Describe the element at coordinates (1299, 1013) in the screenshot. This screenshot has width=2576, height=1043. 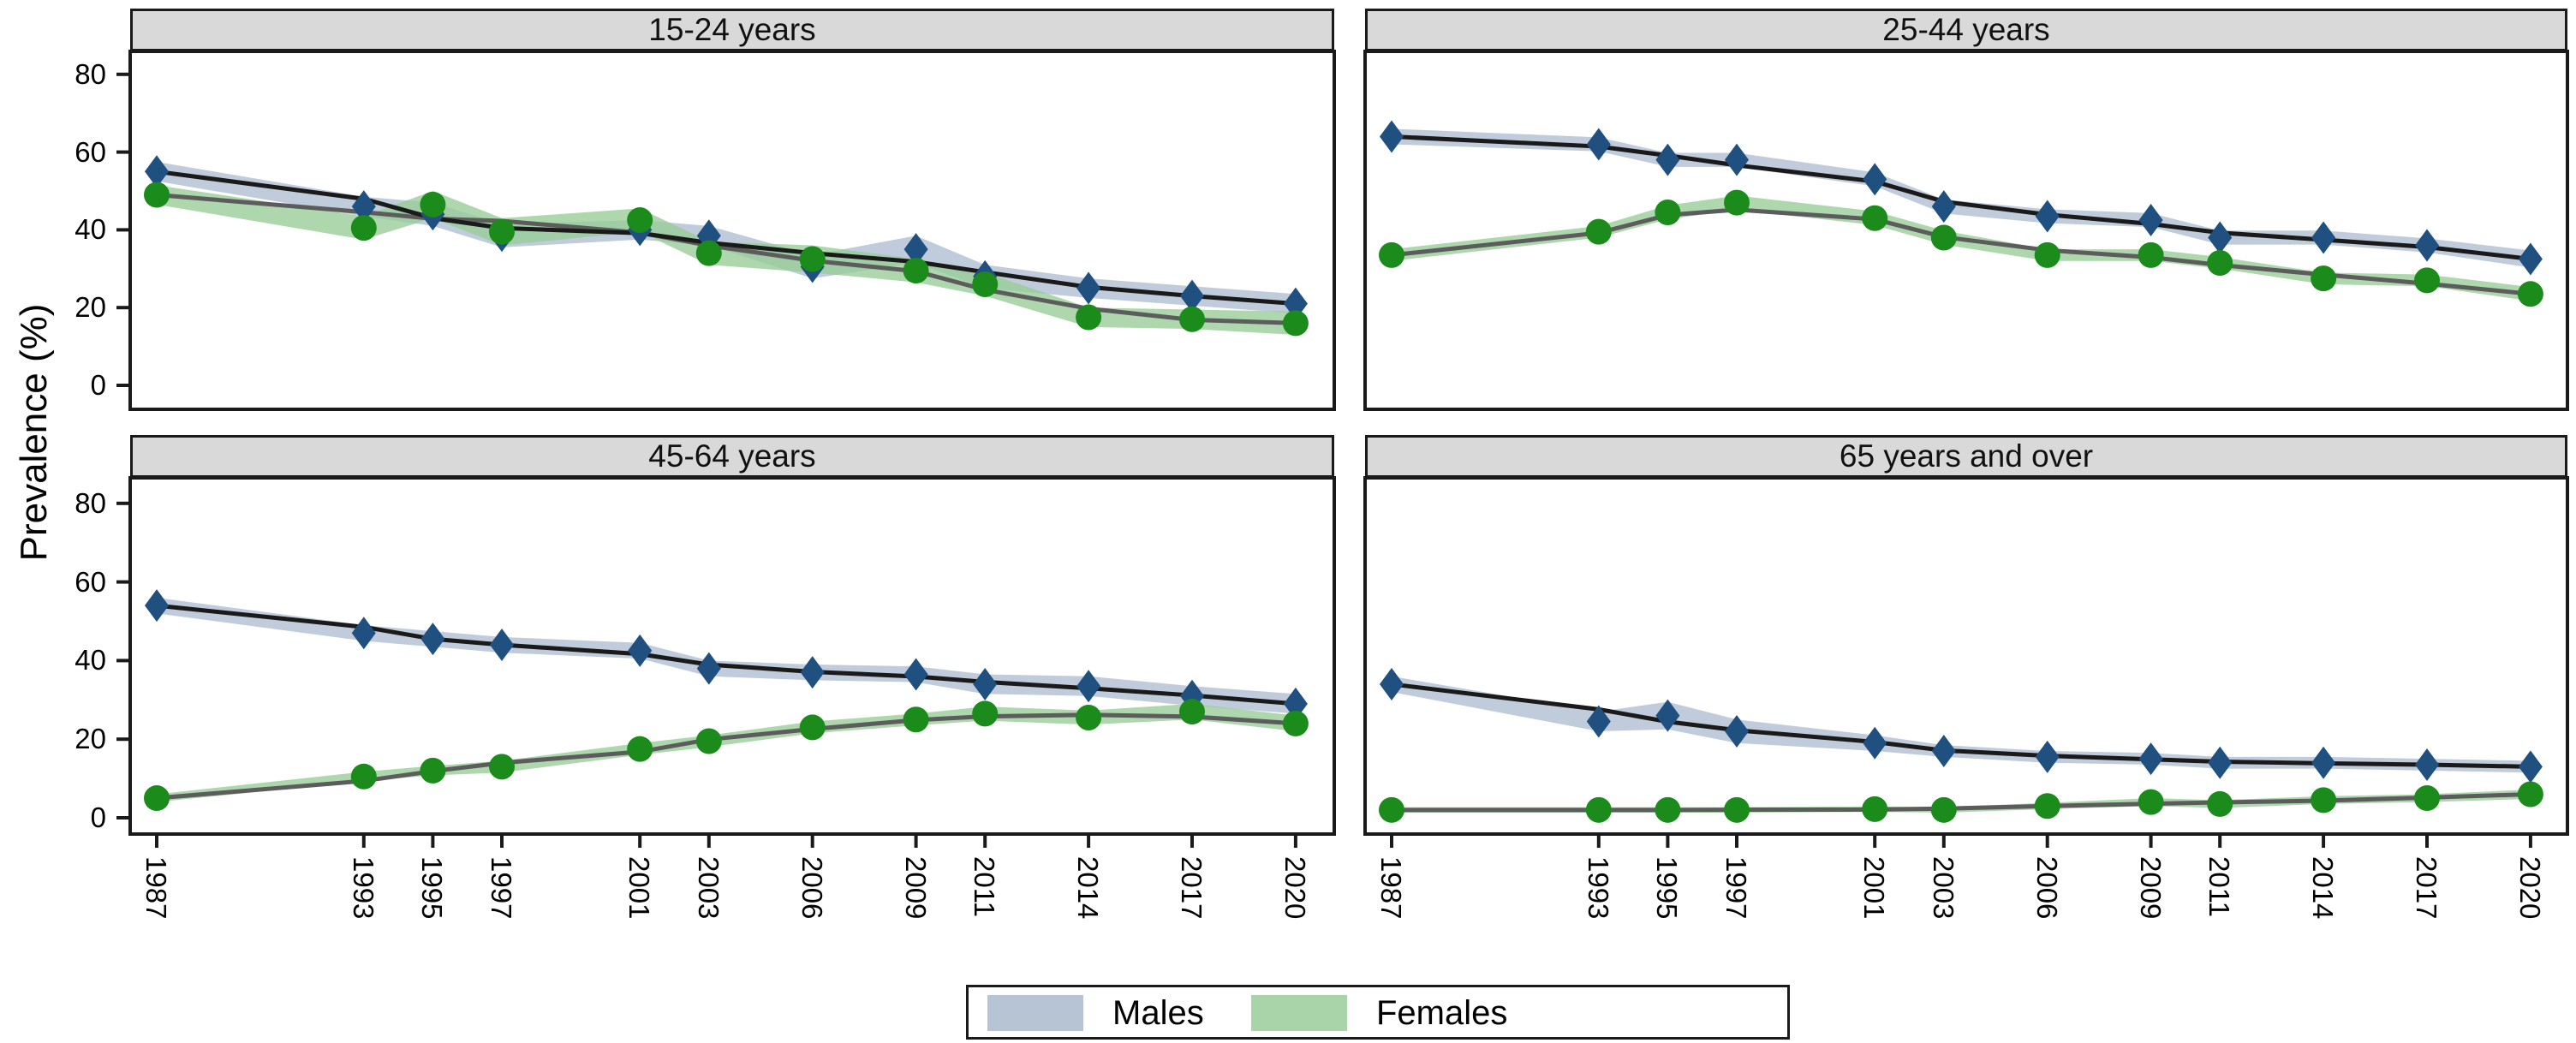
I see `females-legend-swatch` at that location.